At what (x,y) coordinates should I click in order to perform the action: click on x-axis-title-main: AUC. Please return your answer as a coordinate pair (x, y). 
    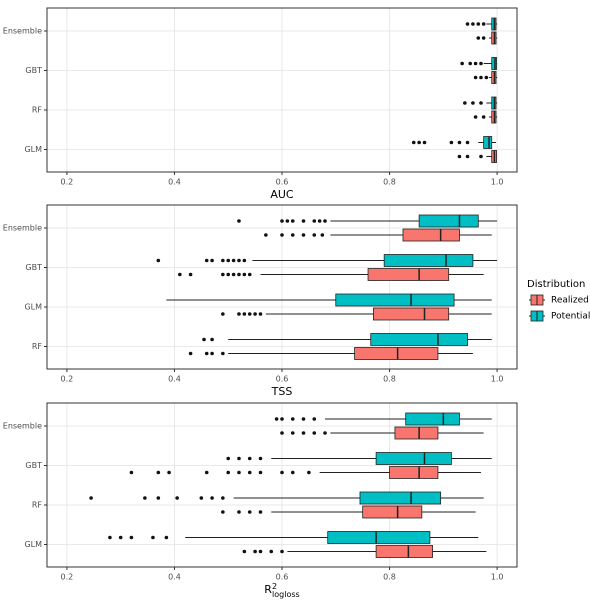
    Looking at the image, I should click on (282, 194).